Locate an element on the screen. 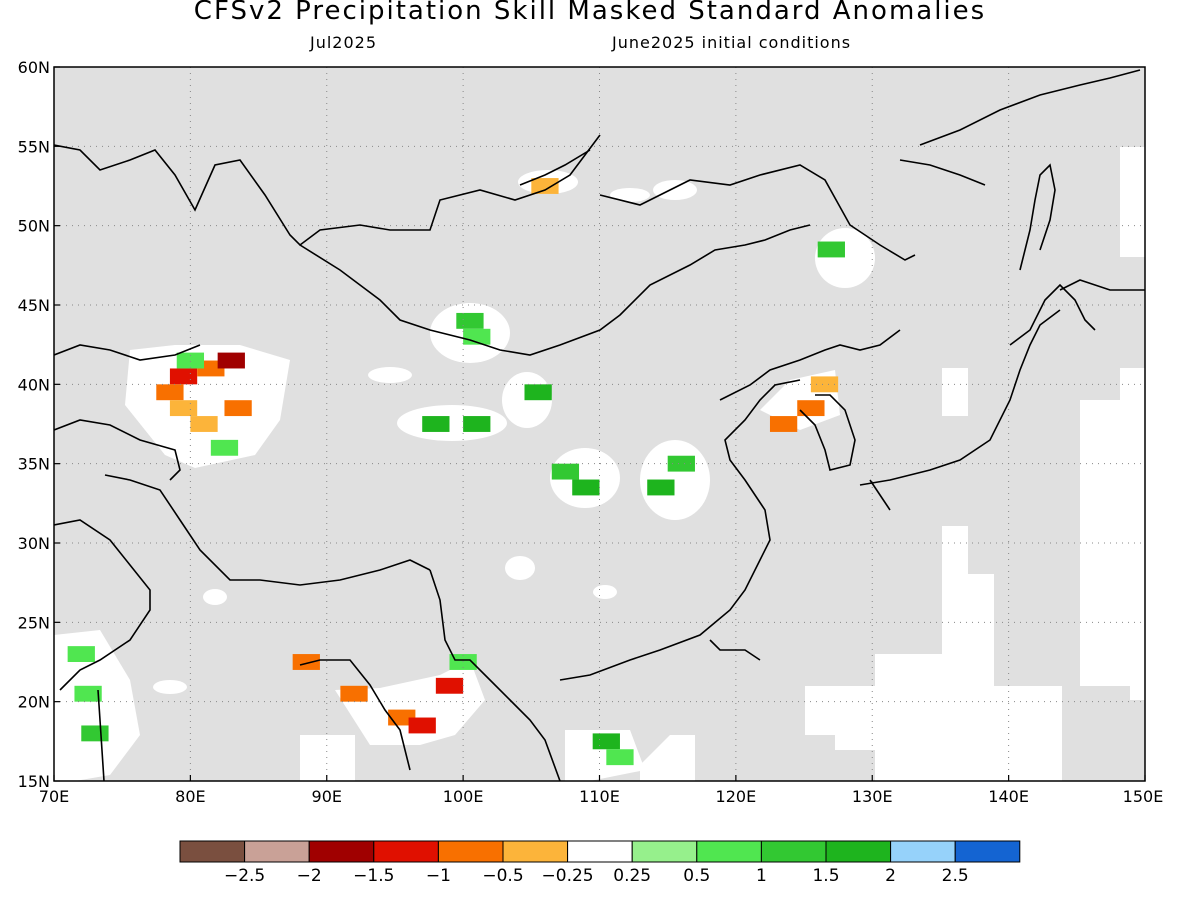  lon-tick-label: 130E is located at coordinates (872, 796).